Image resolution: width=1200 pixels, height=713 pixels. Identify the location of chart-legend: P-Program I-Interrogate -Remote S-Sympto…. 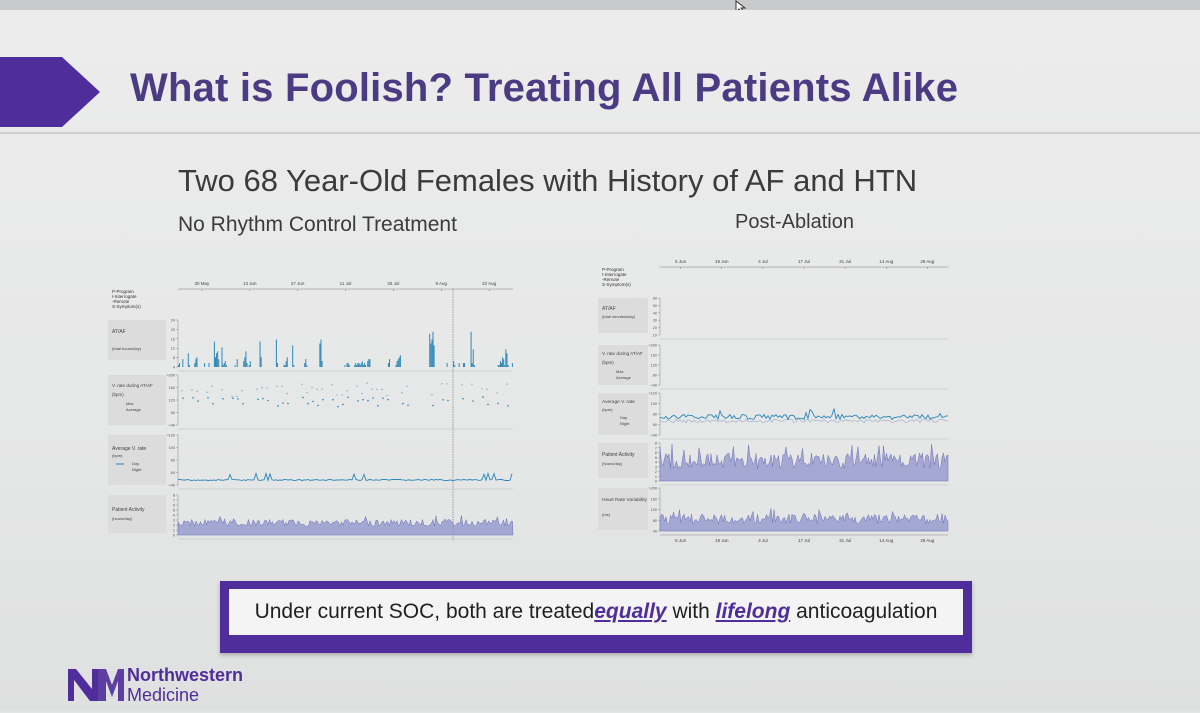
(126, 299).